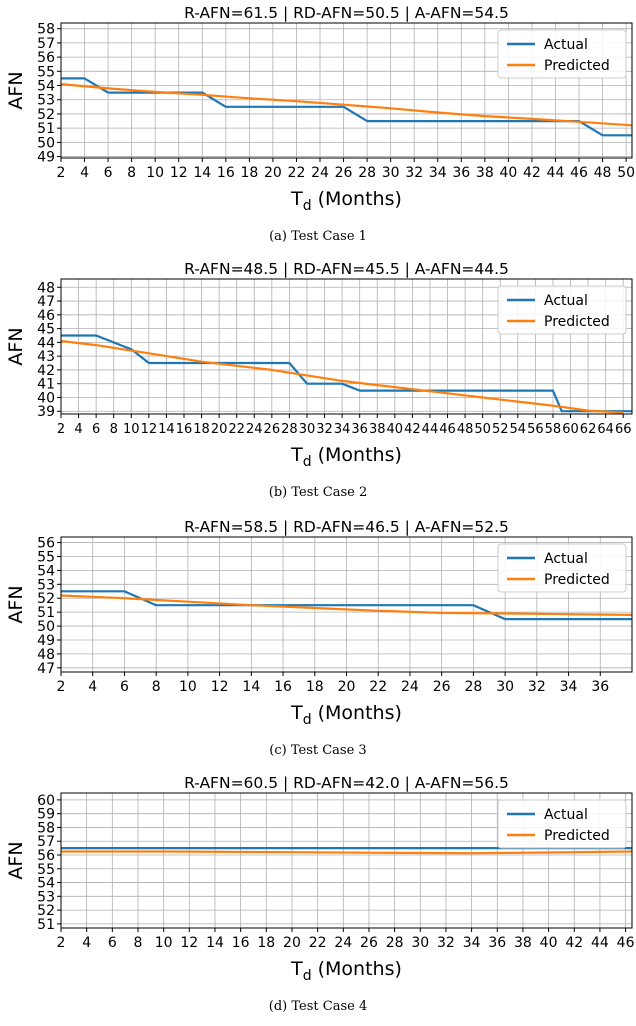 The height and width of the screenshot is (1026, 636). Describe the element at coordinates (92, 687) in the screenshot. I see `x-tick-label: 4` at that location.